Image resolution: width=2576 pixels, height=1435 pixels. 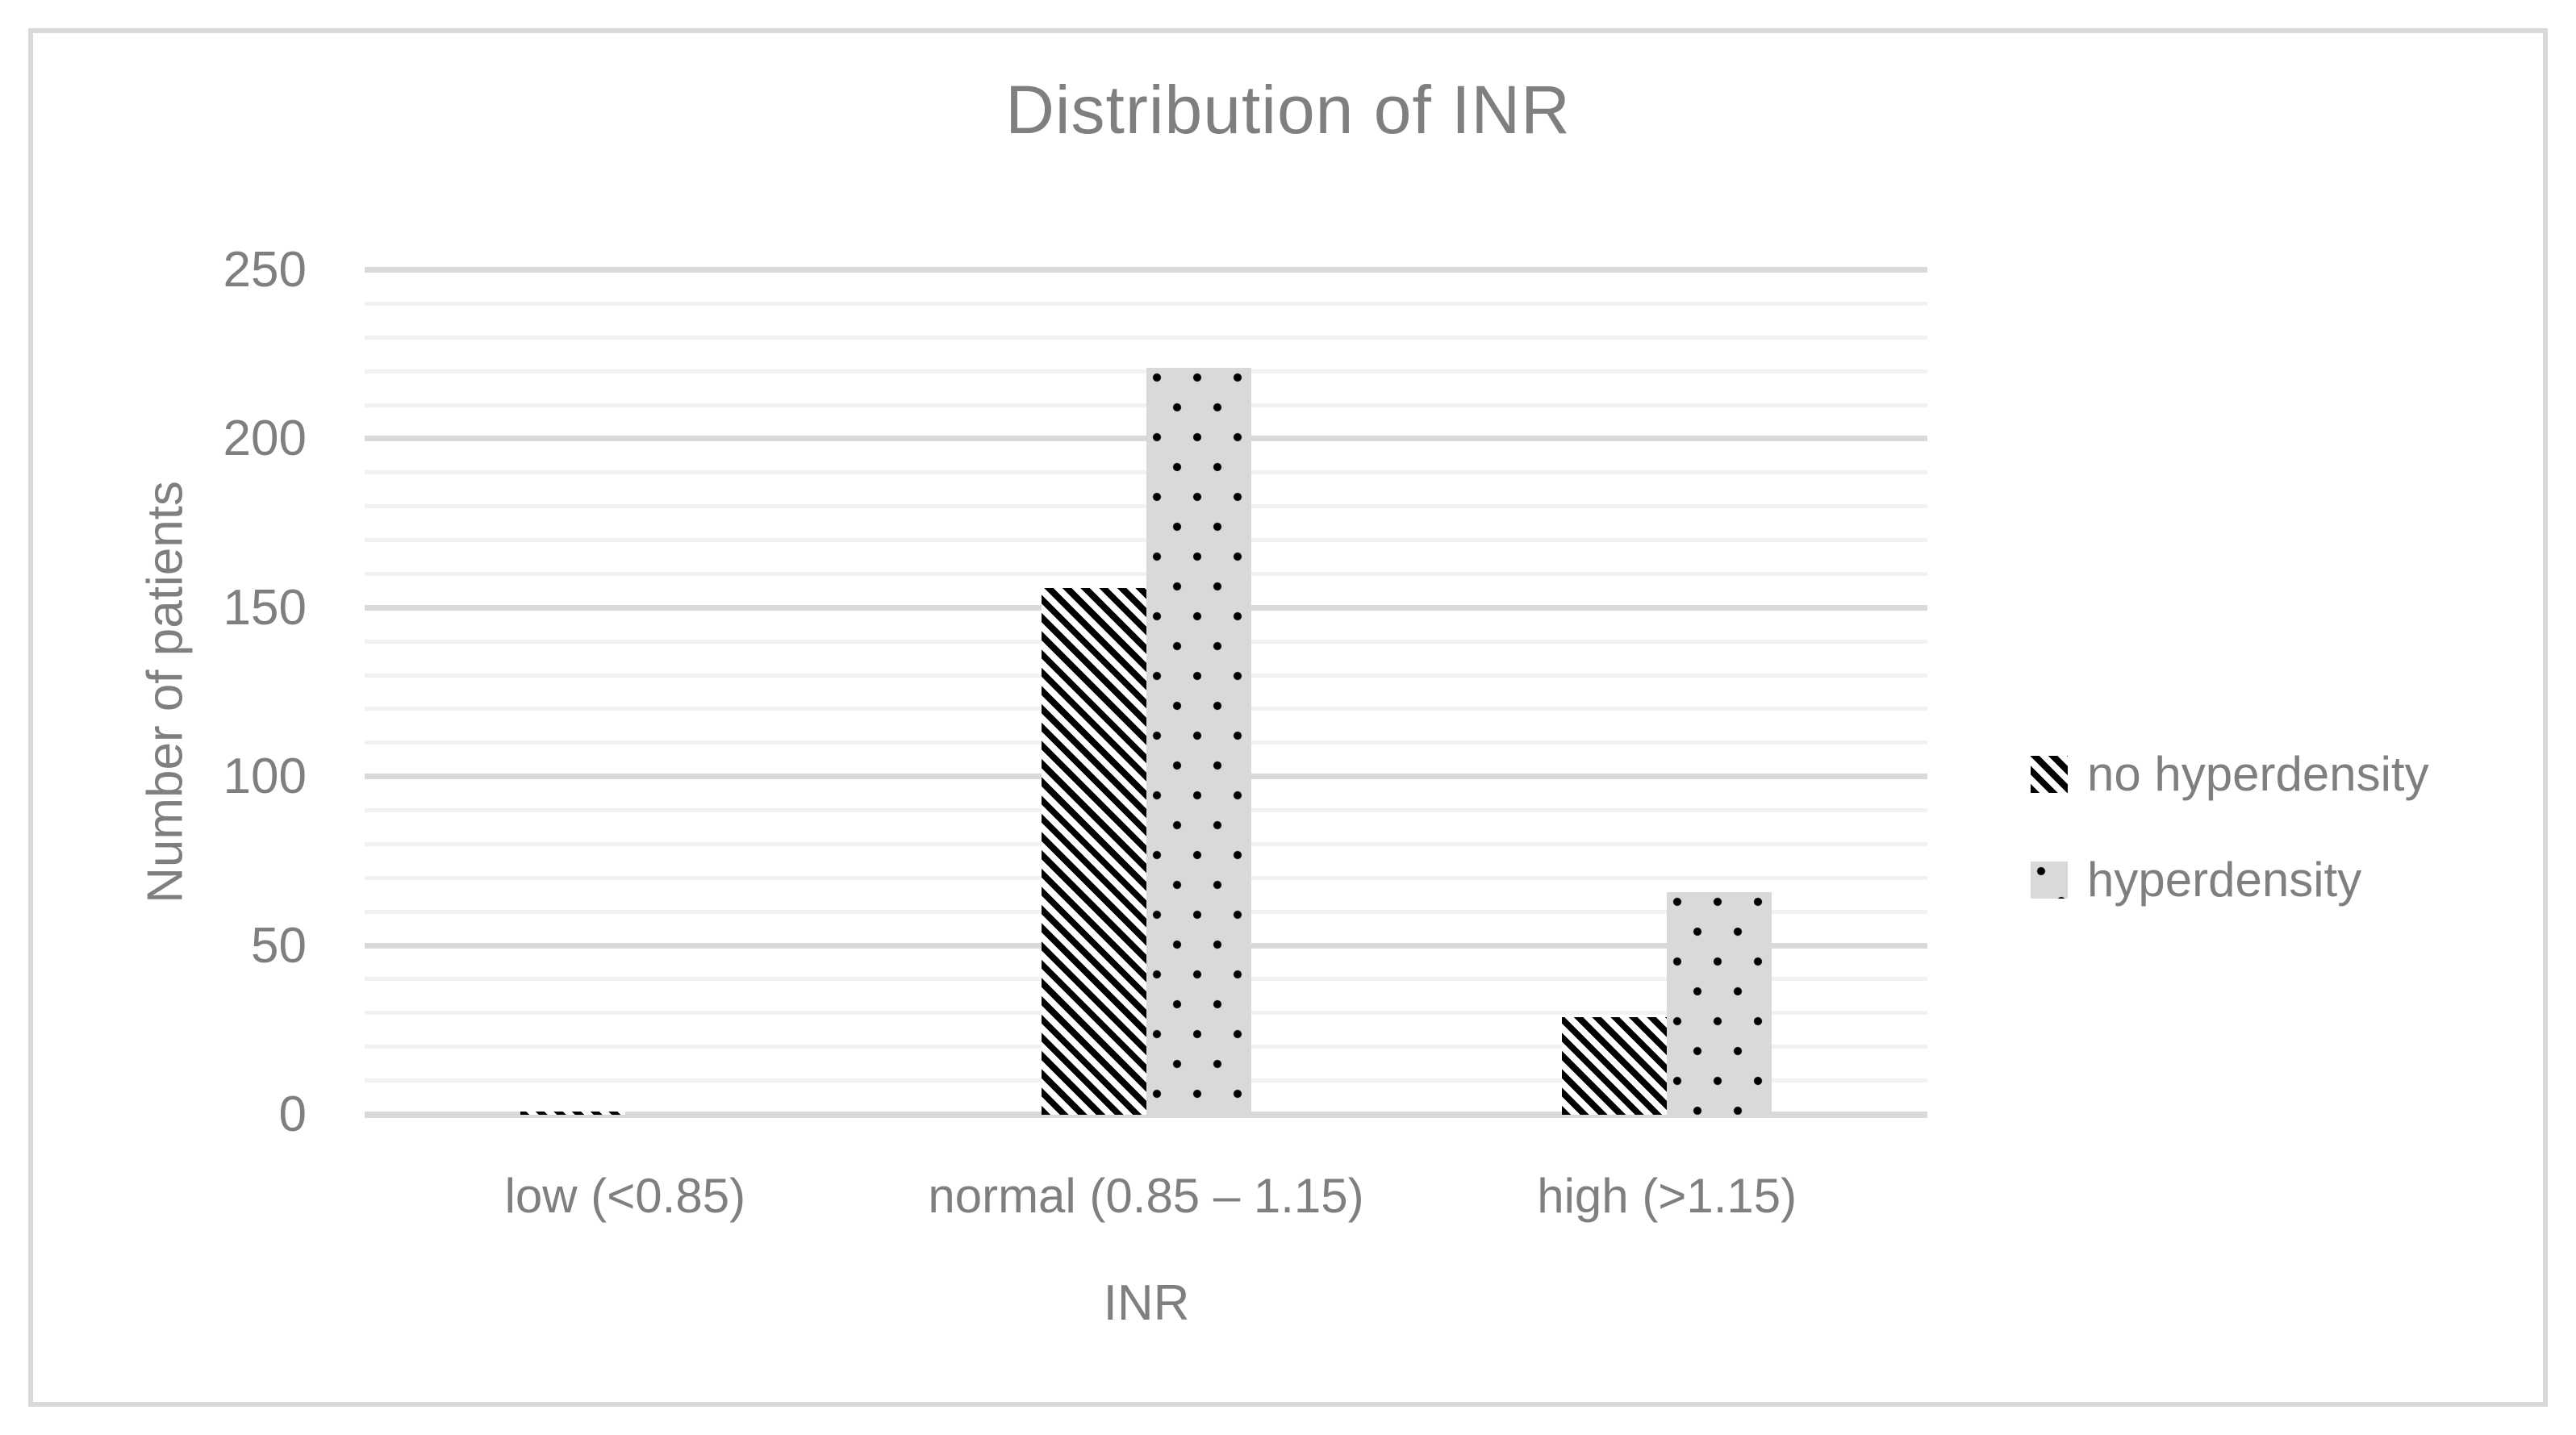 I want to click on y-tick-label-200: 200, so click(x=265, y=439).